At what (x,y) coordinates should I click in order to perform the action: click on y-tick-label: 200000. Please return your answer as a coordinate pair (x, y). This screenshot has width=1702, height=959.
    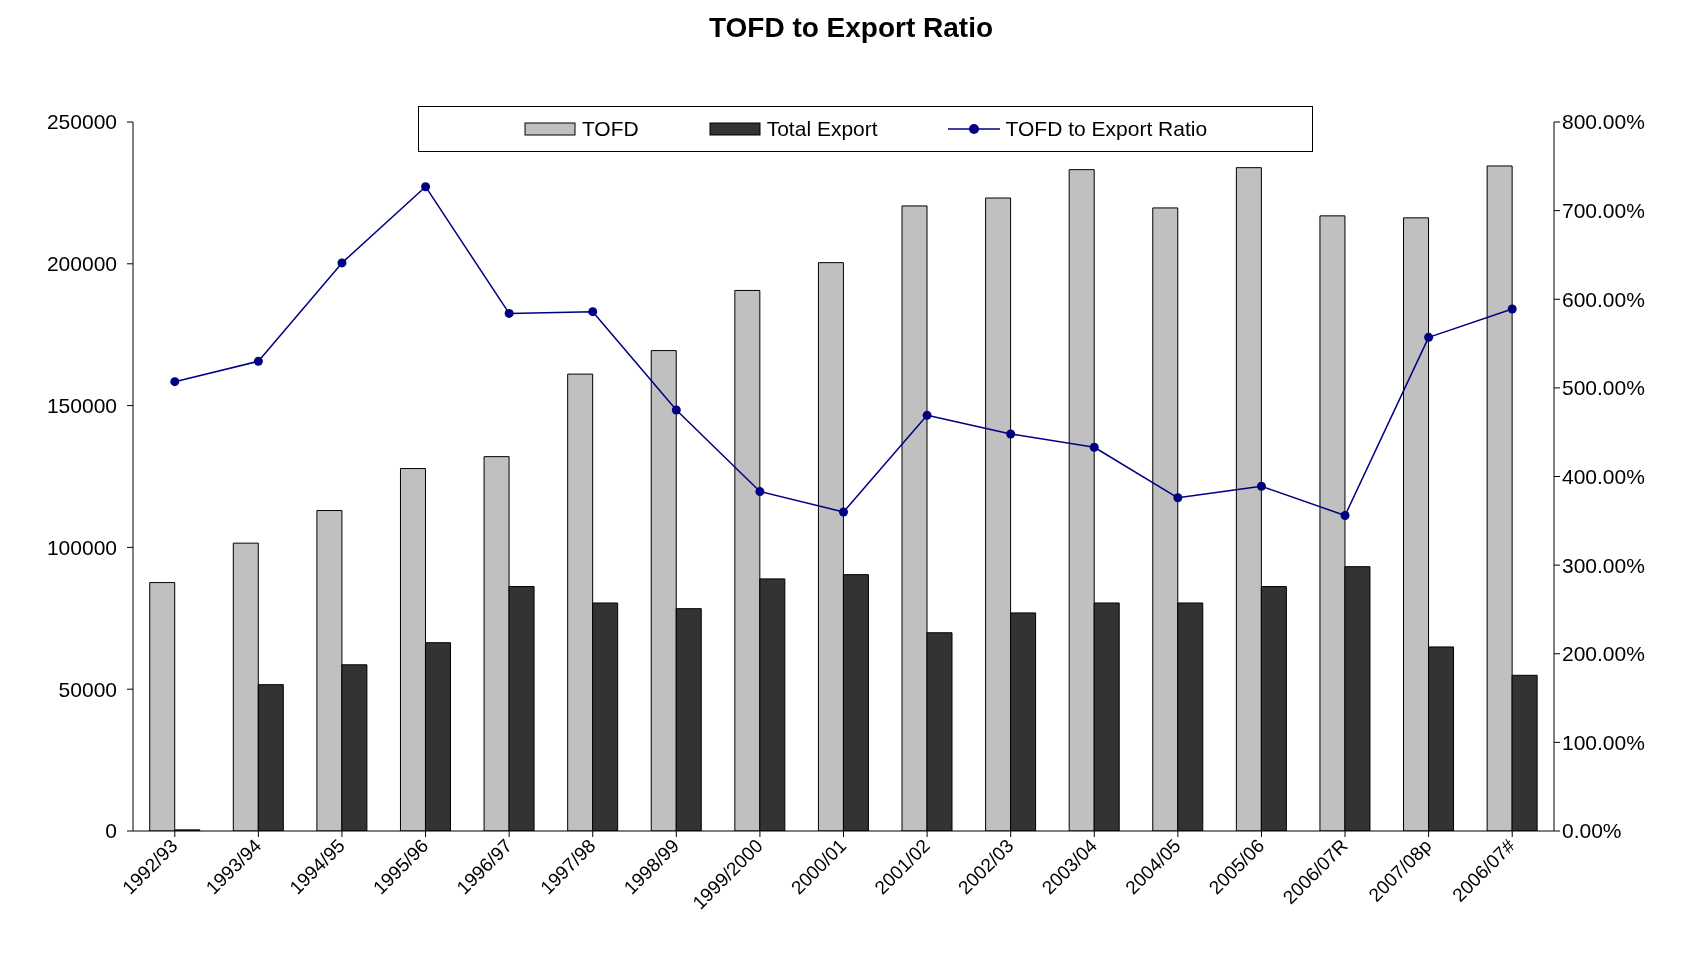
    Looking at the image, I should click on (81, 264).